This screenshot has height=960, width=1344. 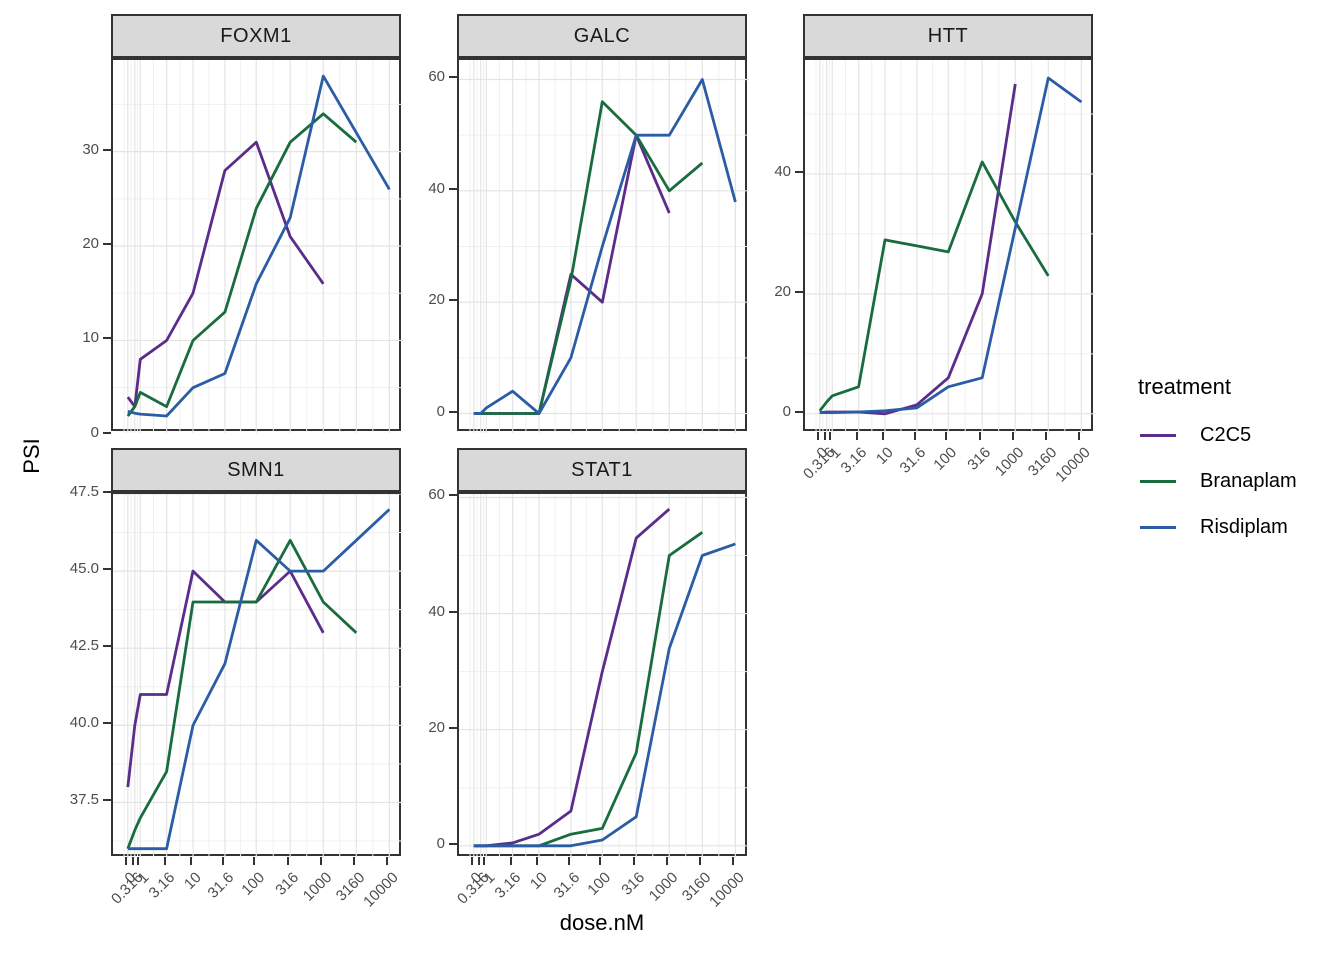 I want to click on facet-strip-galc: GALC, so click(x=602, y=36).